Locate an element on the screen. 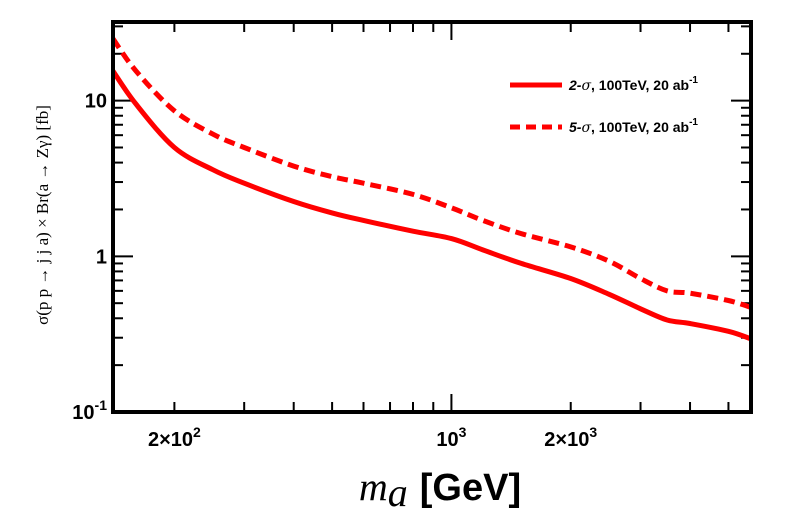 The height and width of the screenshot is (523, 785). legend: 2-σ, 100TeV, 20 ab-1 5-σ, 100TeV, 20 ab-1 is located at coordinates (604, 105).